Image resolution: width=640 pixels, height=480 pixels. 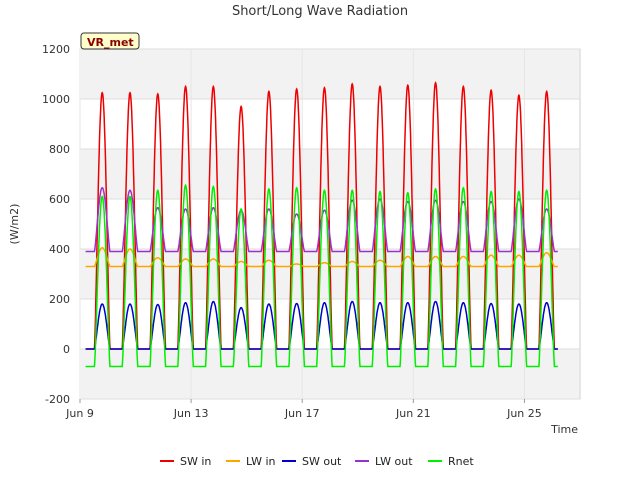 What do you see at coordinates (321, 257) in the screenshot?
I see `series-line-lw-in` at bounding box center [321, 257].